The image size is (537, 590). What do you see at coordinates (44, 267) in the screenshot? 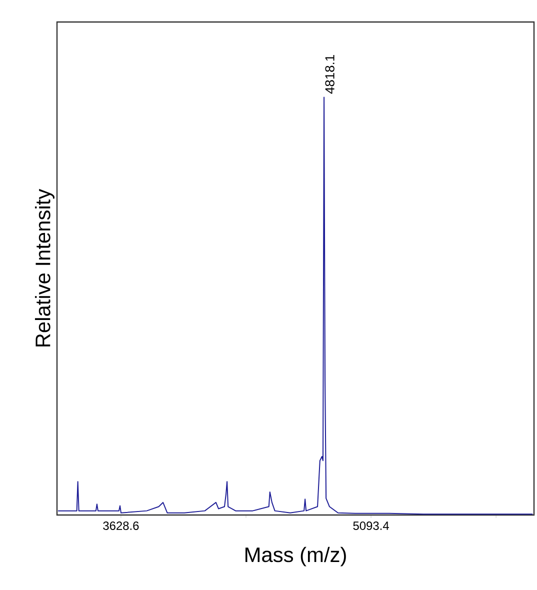
I see `y-axis-title: Relative Intensity` at bounding box center [44, 267].